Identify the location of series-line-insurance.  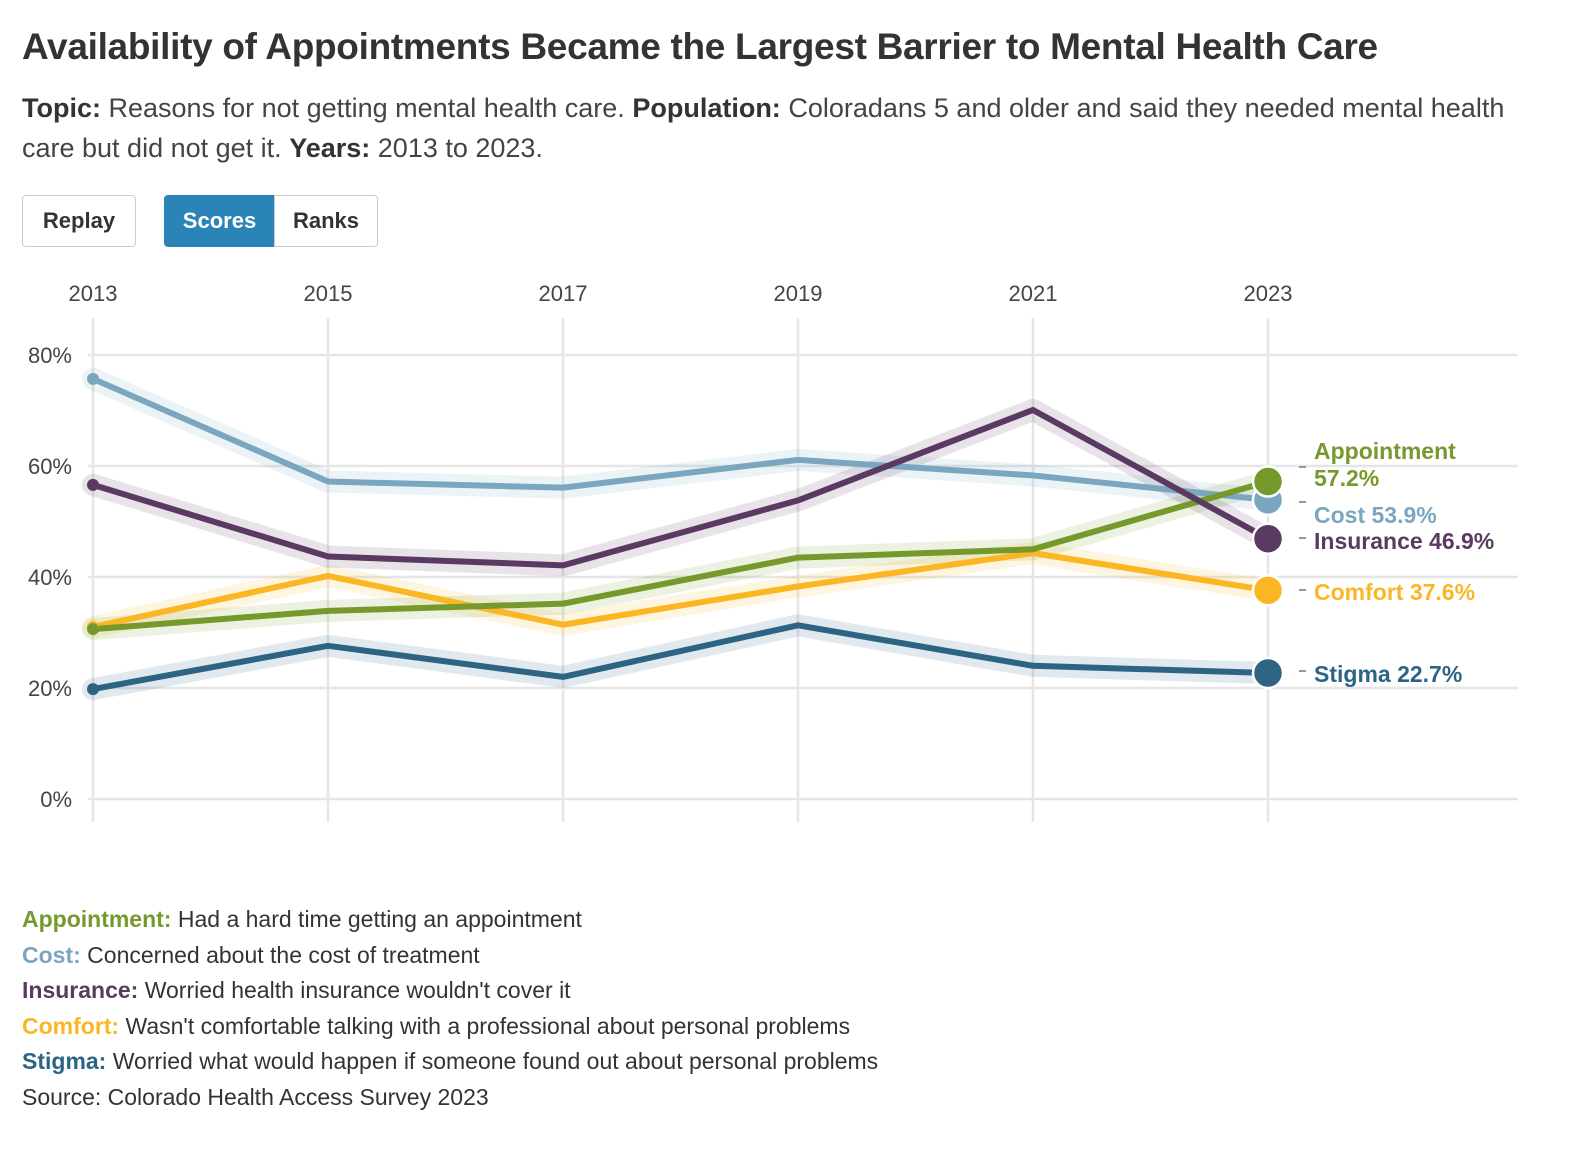
(680, 487).